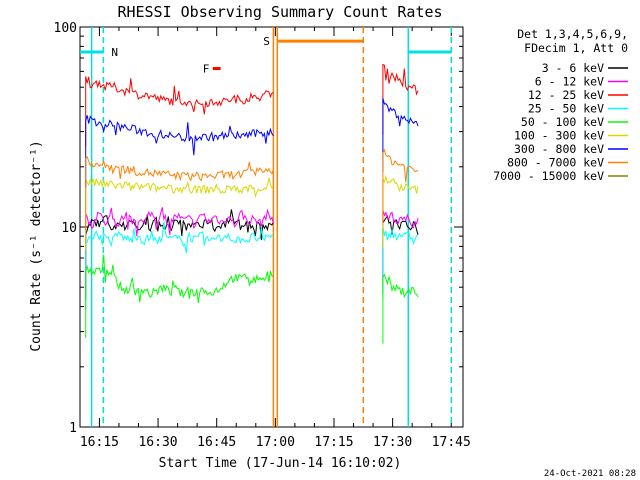 This screenshot has height=480, width=640. Describe the element at coordinates (548, 176) in the screenshot. I see `legend-label: 7000 - 15000 keV` at that location.